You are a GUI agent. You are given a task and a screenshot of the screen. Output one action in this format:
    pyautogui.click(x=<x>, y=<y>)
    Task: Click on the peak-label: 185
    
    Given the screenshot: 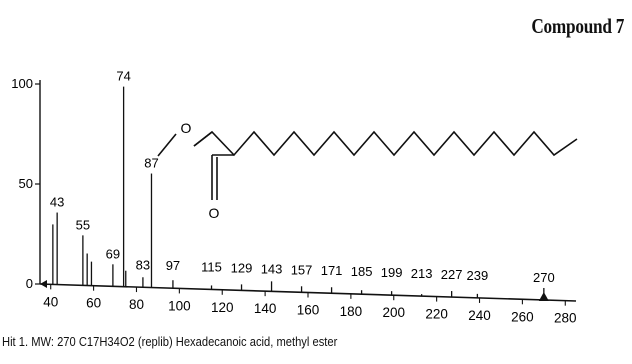 What is the action you would take?
    pyautogui.click(x=362, y=271)
    